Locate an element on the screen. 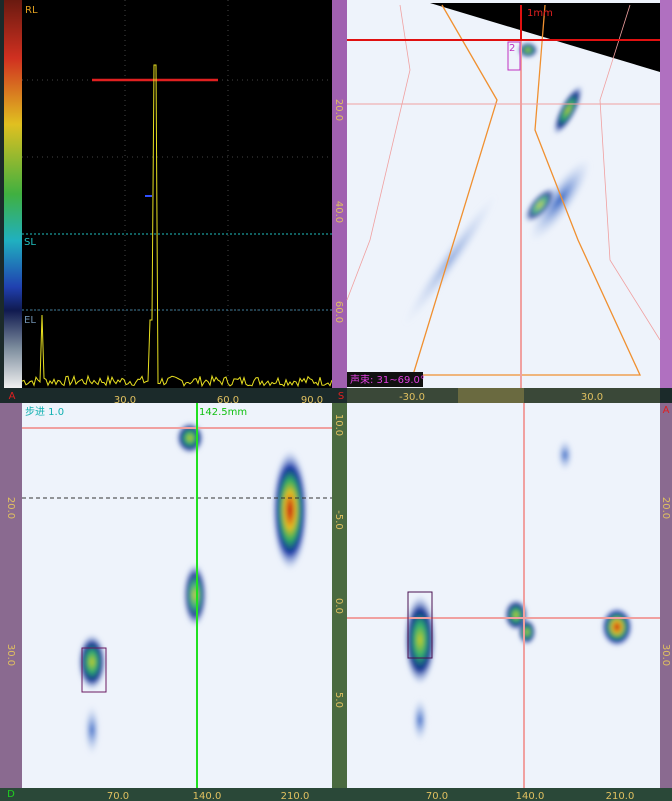 The height and width of the screenshot is (801, 672). panel-letter: D is located at coordinates (11, 794).